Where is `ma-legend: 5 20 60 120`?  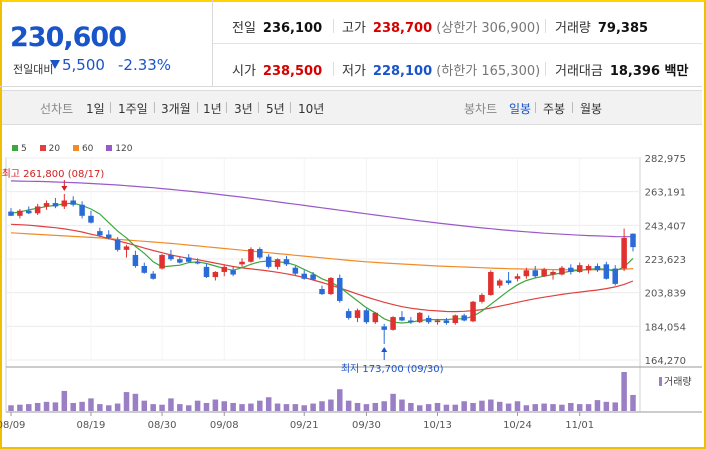
ma-legend: 5 20 60 120 is located at coordinates (77, 149).